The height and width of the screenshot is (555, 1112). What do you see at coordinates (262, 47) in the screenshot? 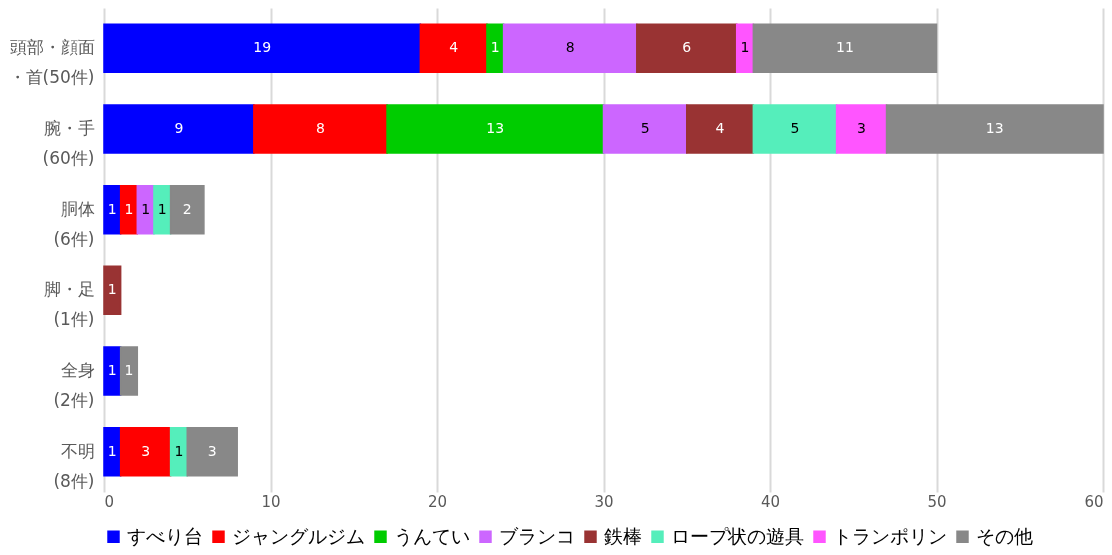
I see `data-label: 19` at bounding box center [262, 47].